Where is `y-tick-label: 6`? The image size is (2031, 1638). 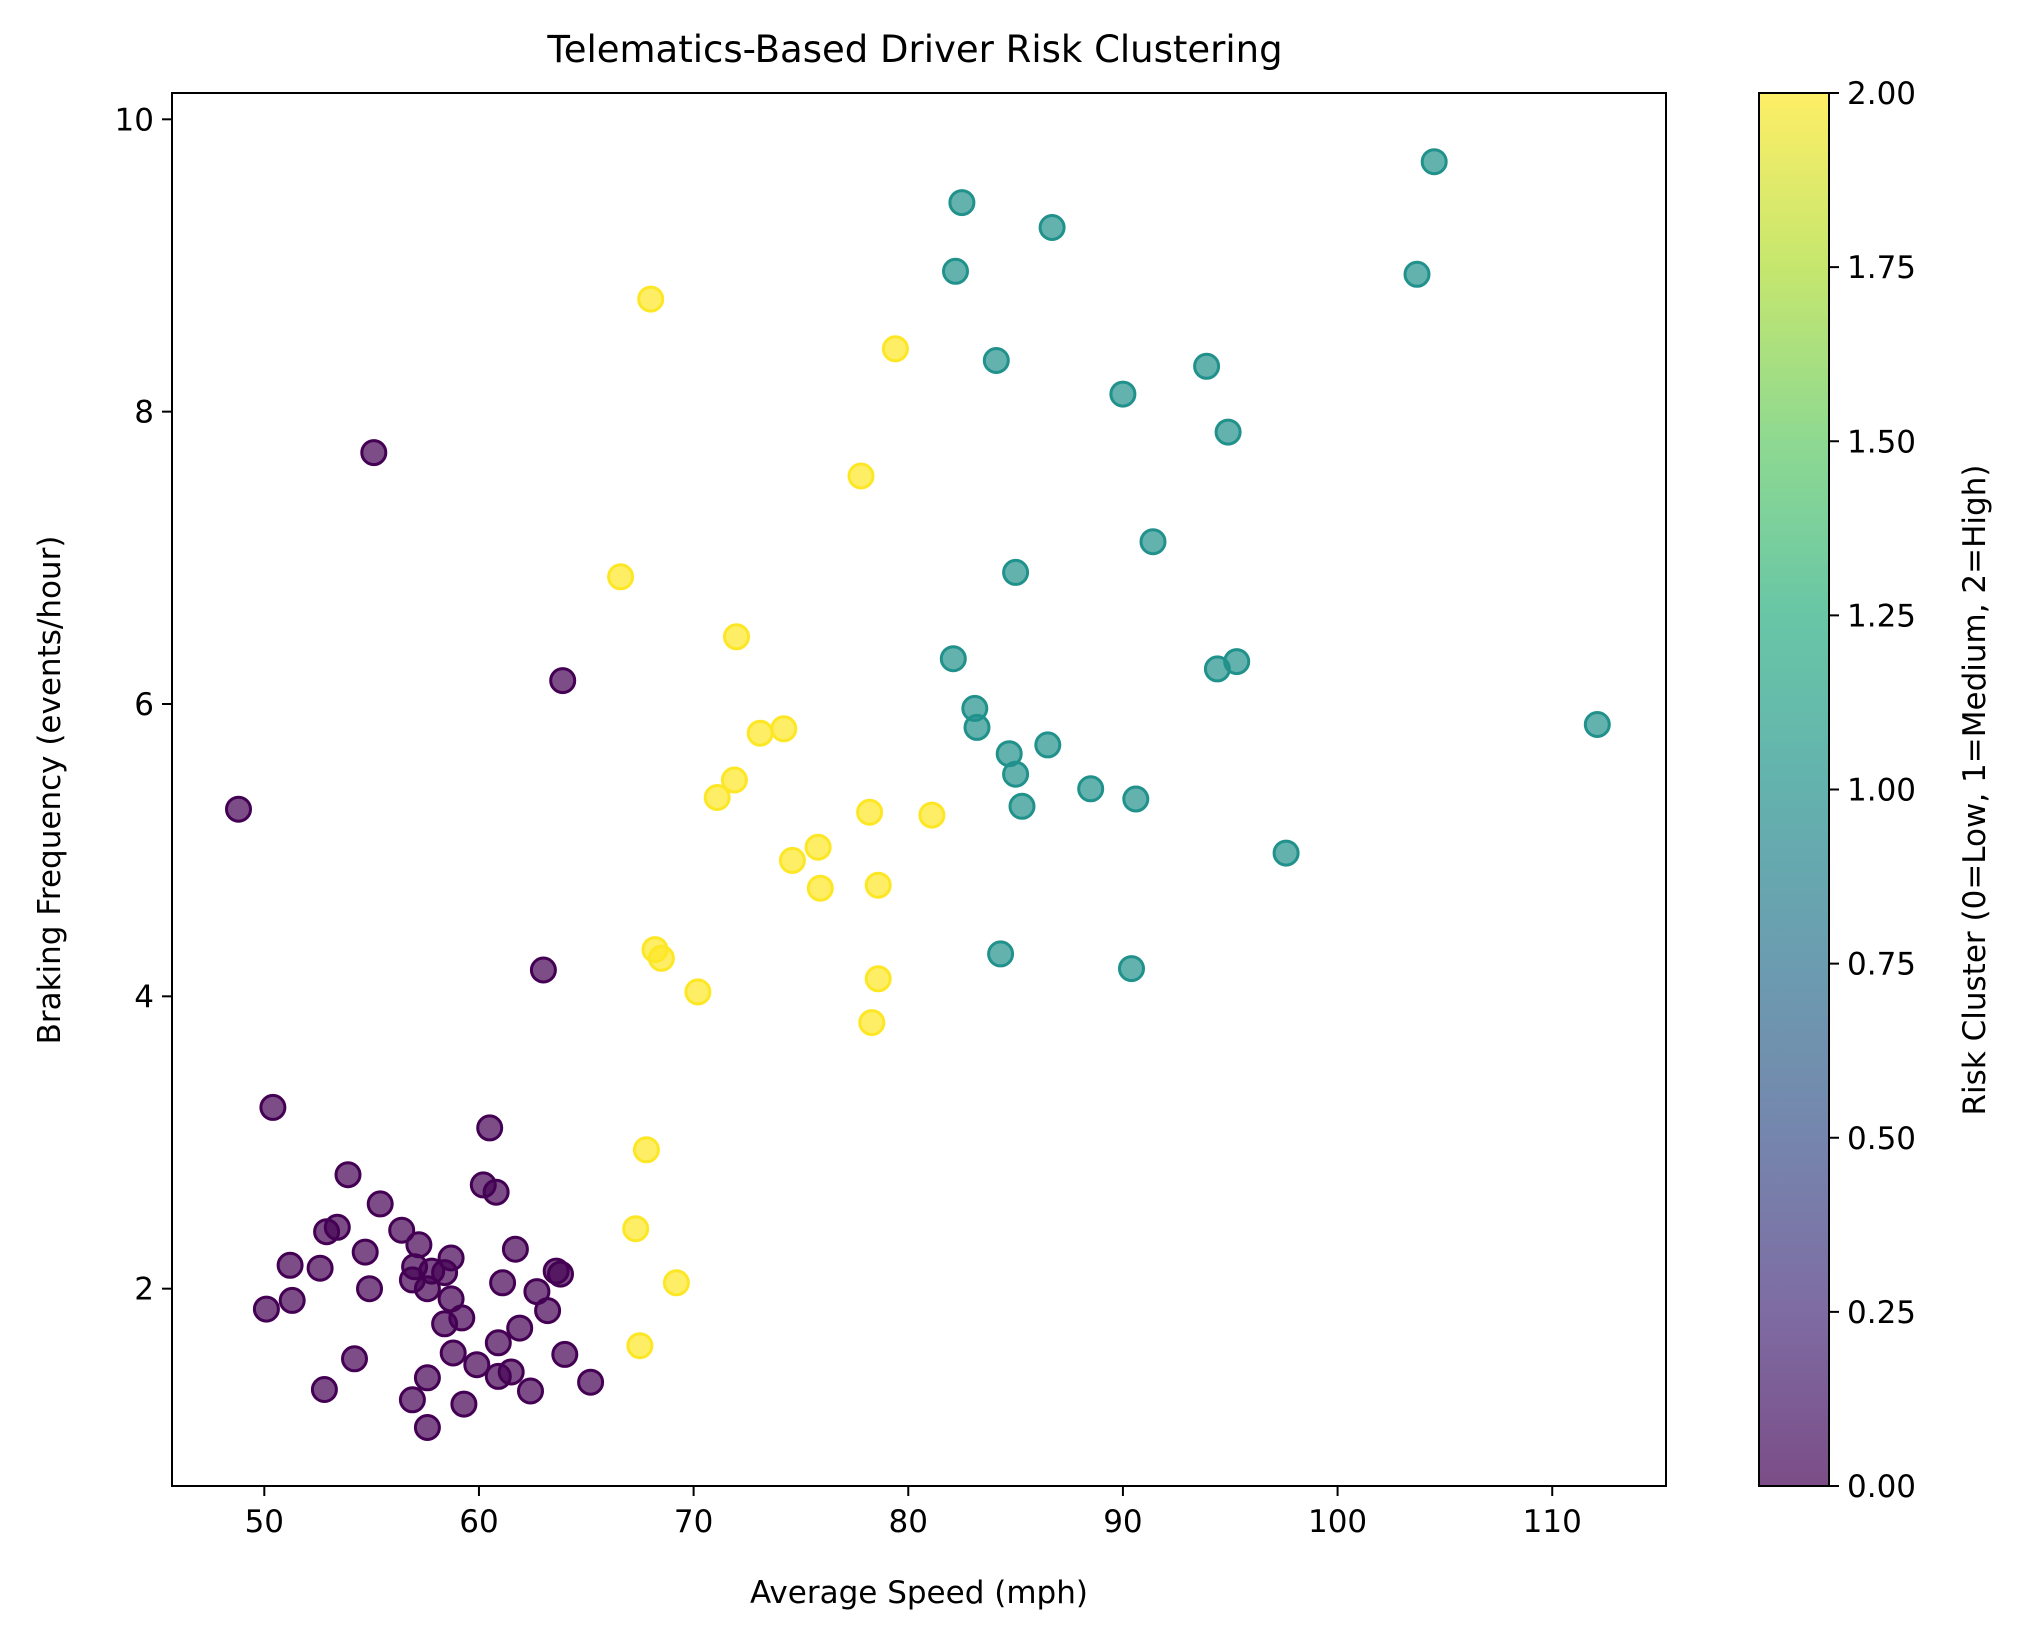 y-tick-label: 6 is located at coordinates (144, 705).